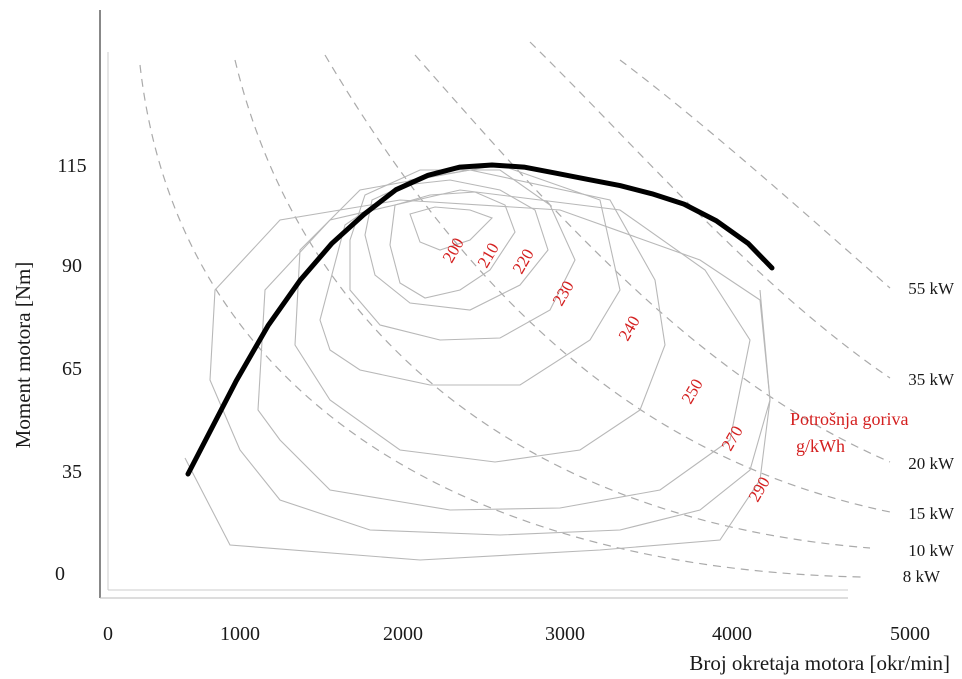 The height and width of the screenshot is (679, 962). What do you see at coordinates (72, 266) in the screenshot?
I see `y-tick-label: 90` at bounding box center [72, 266].